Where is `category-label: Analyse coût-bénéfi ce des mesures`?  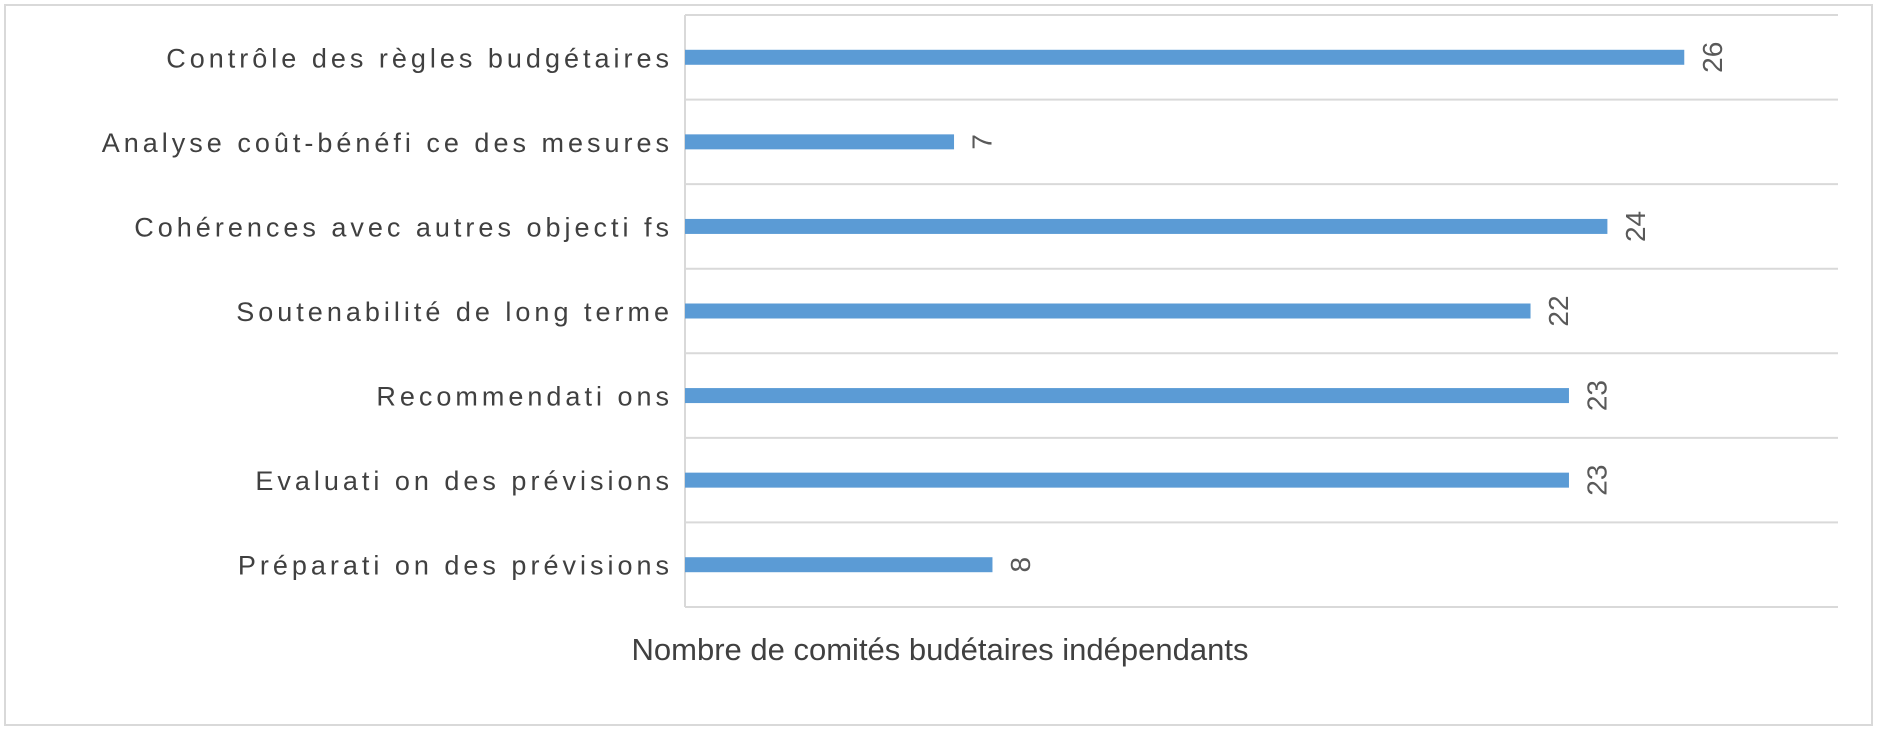
category-label: Analyse coût-bénéfi ce des mesures is located at coordinates (387, 143).